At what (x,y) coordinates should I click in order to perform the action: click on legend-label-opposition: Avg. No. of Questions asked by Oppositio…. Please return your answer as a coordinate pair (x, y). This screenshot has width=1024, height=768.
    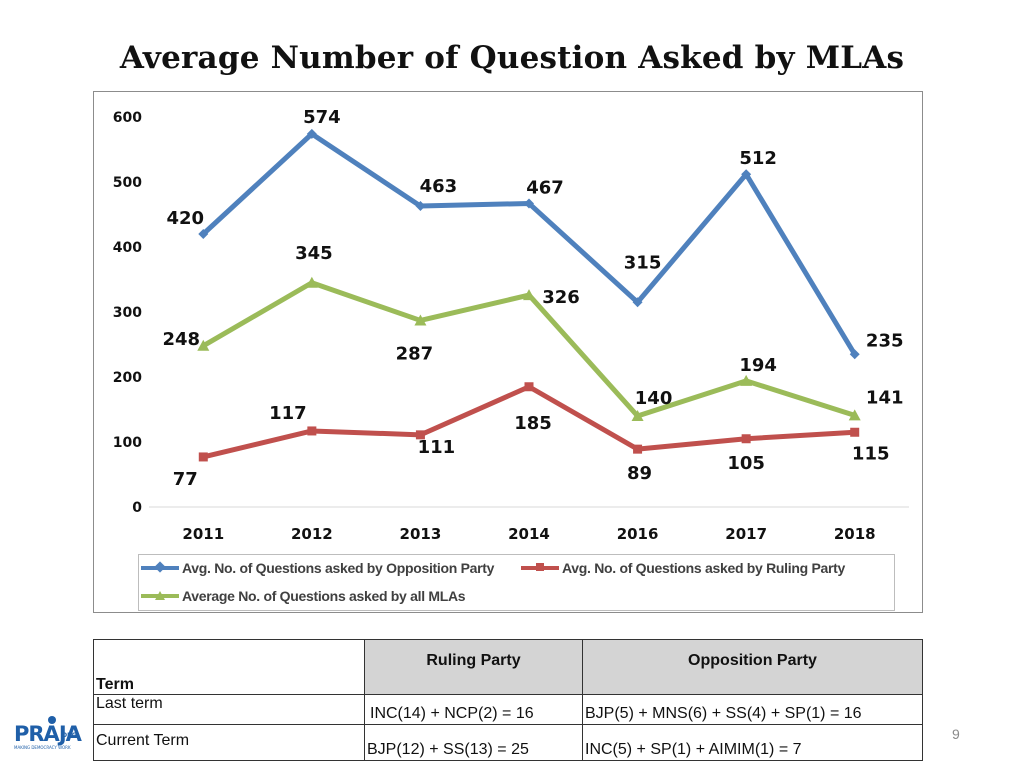
    Looking at the image, I should click on (338, 568).